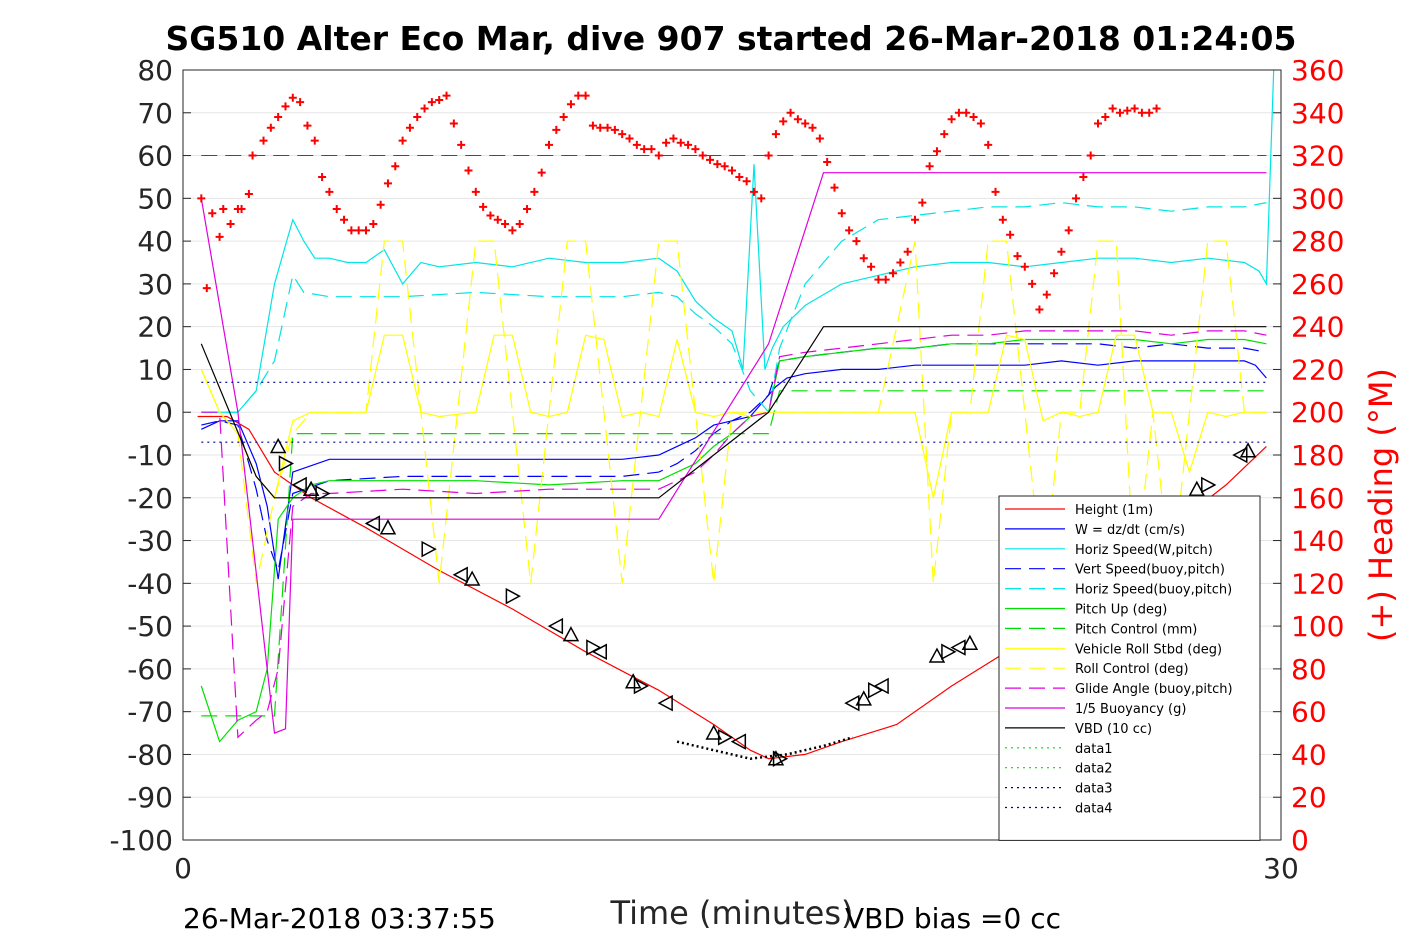 Image resolution: width=1417 pixels, height=945 pixels. What do you see at coordinates (1317, 198) in the screenshot?
I see `y-right-tick-label: 300` at bounding box center [1317, 198].